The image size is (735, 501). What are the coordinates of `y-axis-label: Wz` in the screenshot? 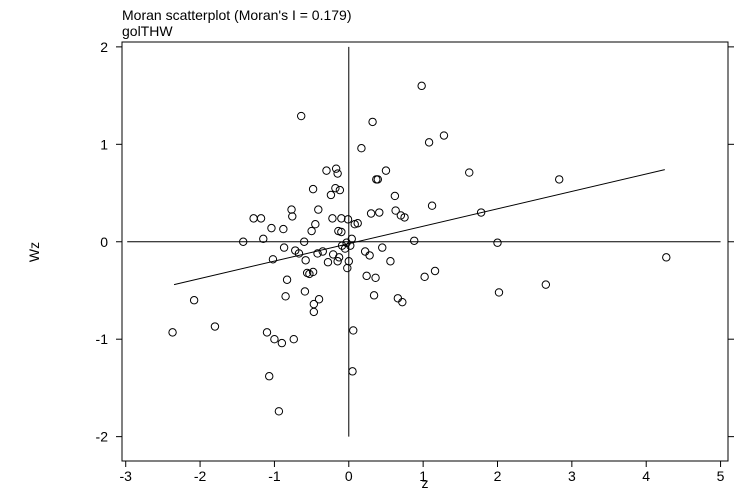 It's located at (34, 252).